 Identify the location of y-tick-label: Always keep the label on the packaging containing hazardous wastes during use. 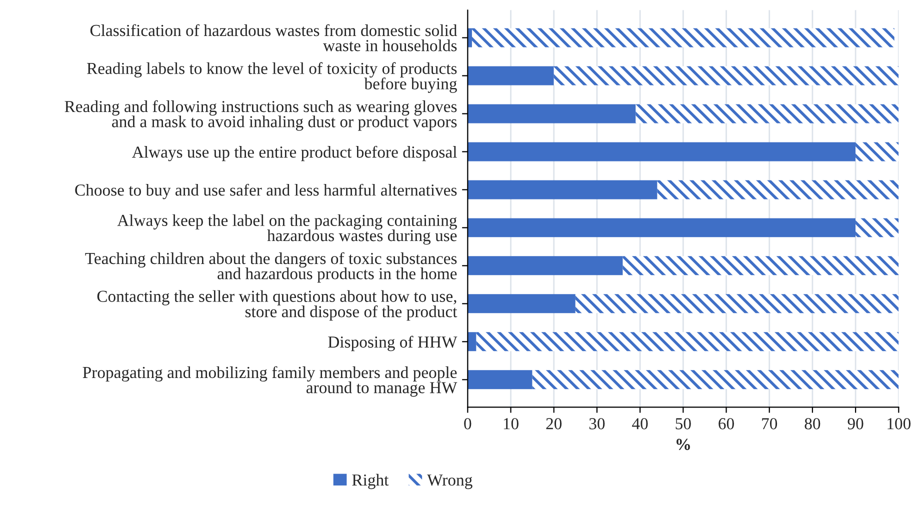
(287, 229).